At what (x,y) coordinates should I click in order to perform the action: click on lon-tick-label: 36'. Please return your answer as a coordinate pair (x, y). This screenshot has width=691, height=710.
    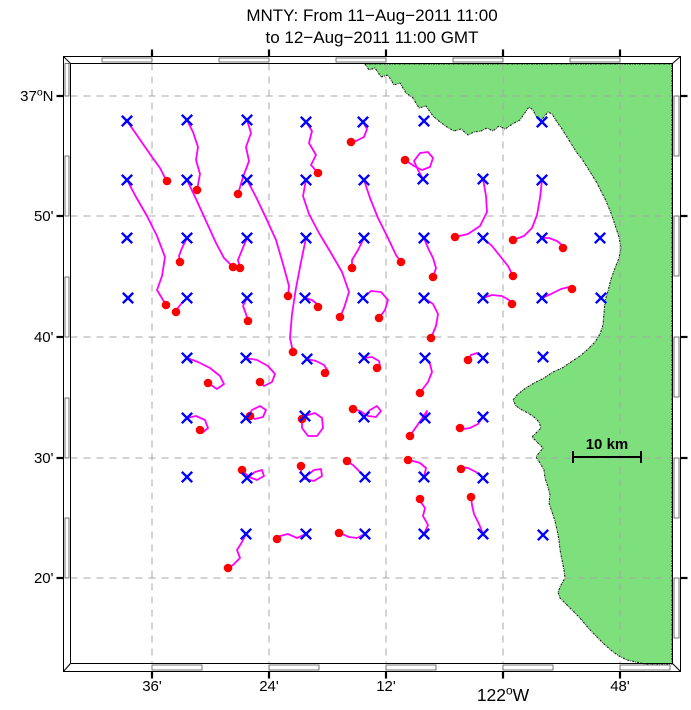
    Looking at the image, I should click on (152, 686).